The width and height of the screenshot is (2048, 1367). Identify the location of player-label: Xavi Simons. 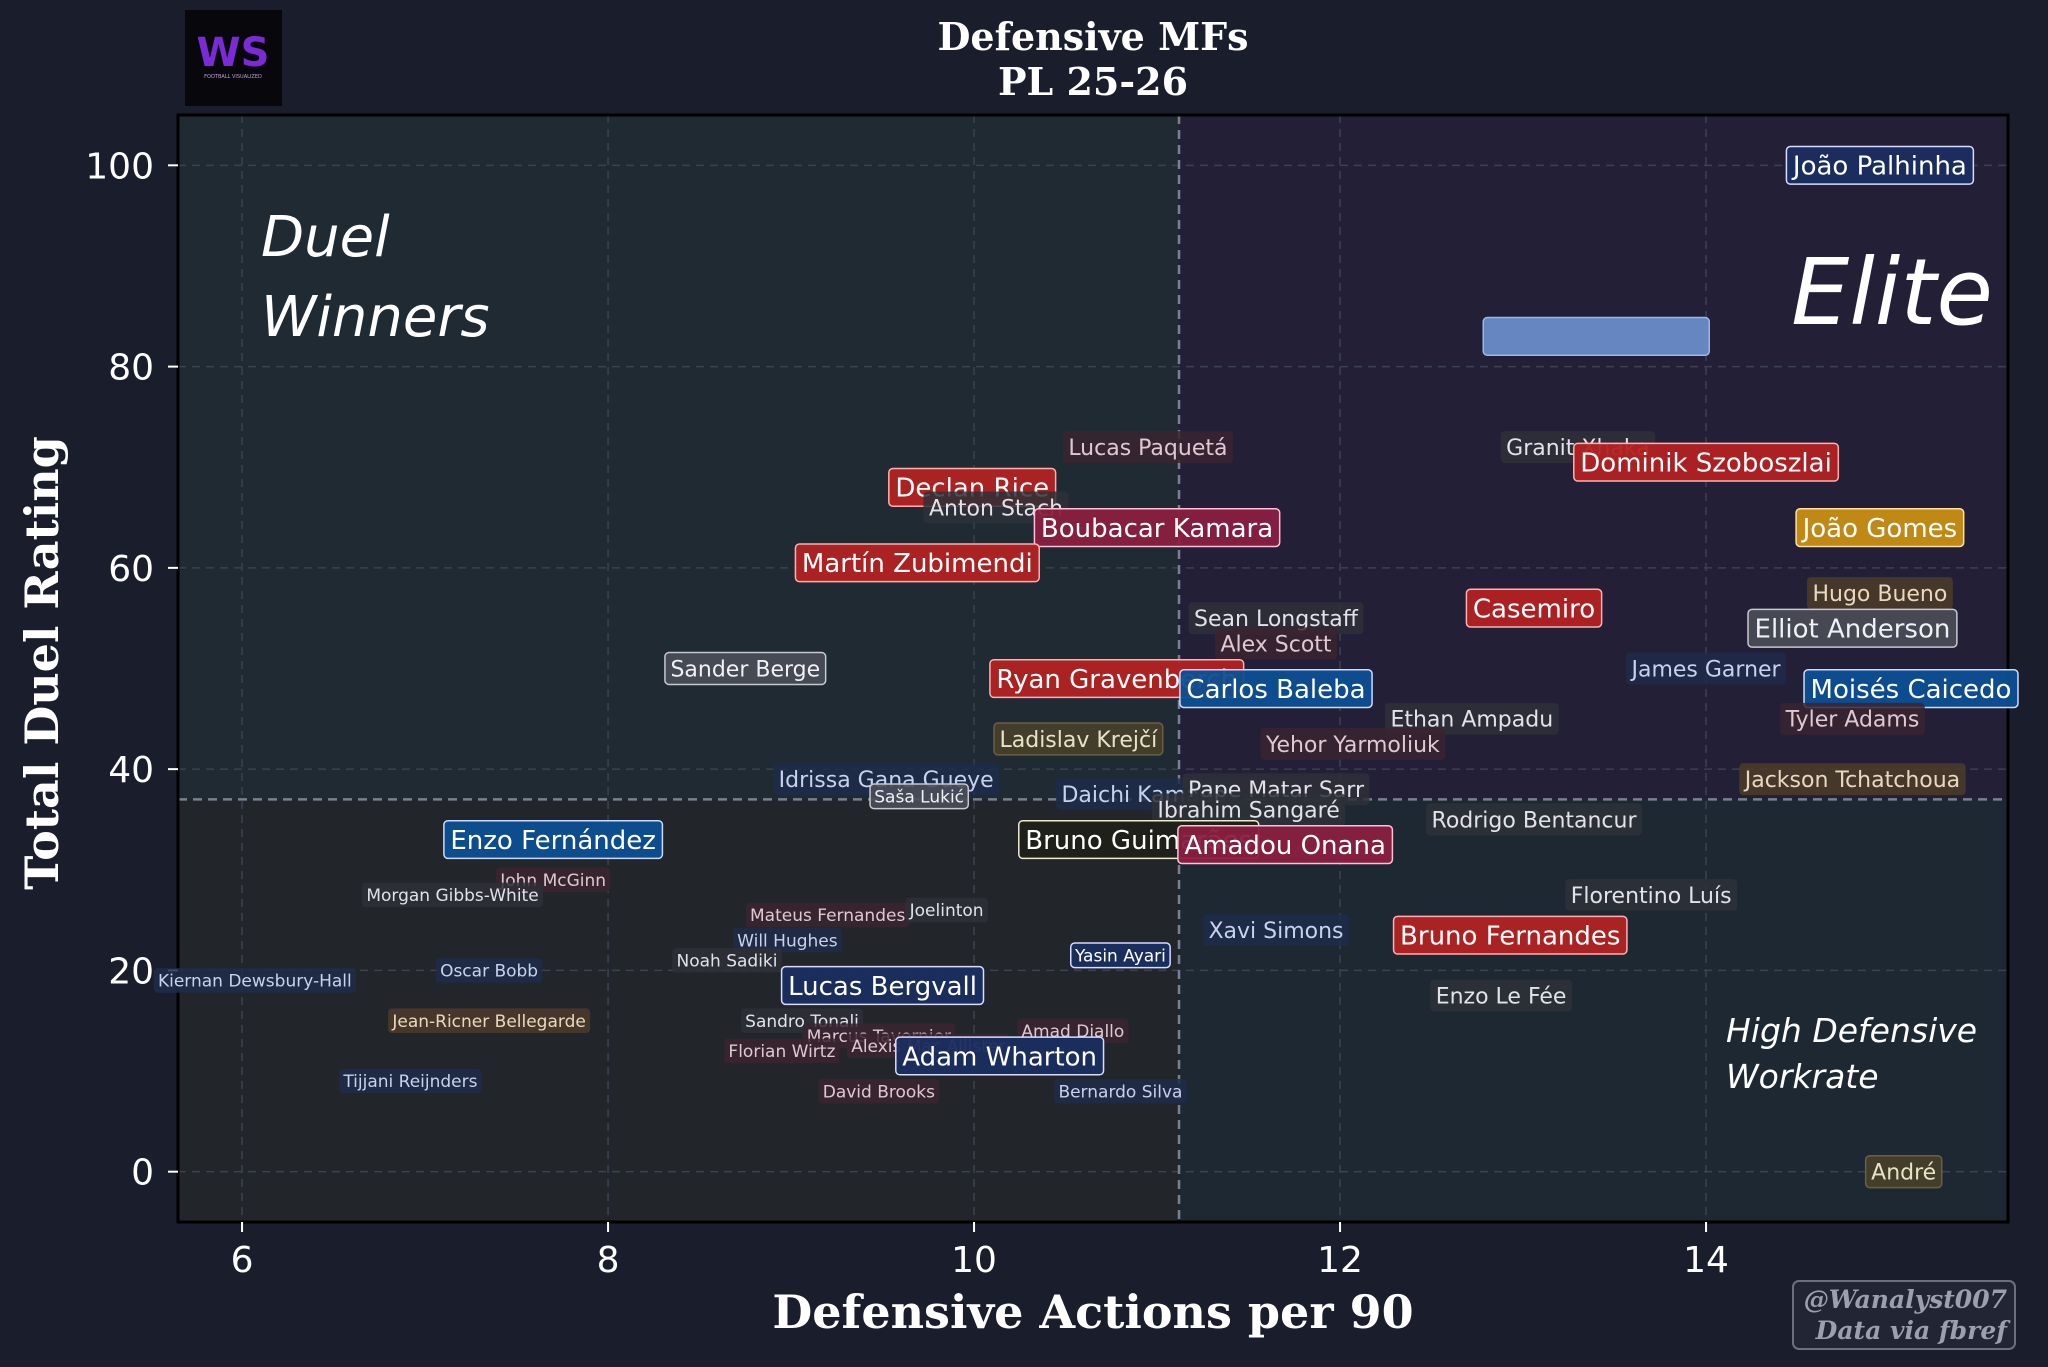
(1275, 931).